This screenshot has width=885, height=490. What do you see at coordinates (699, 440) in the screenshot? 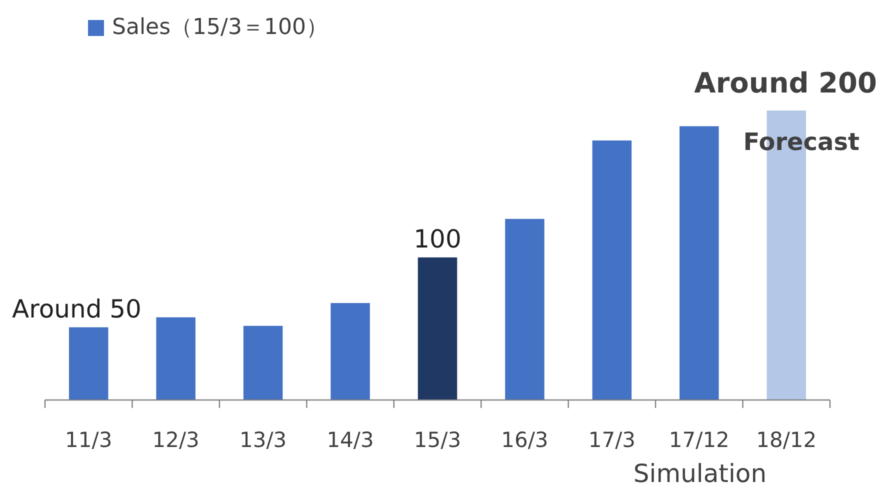
I see `x-tick-label: 17/12` at bounding box center [699, 440].